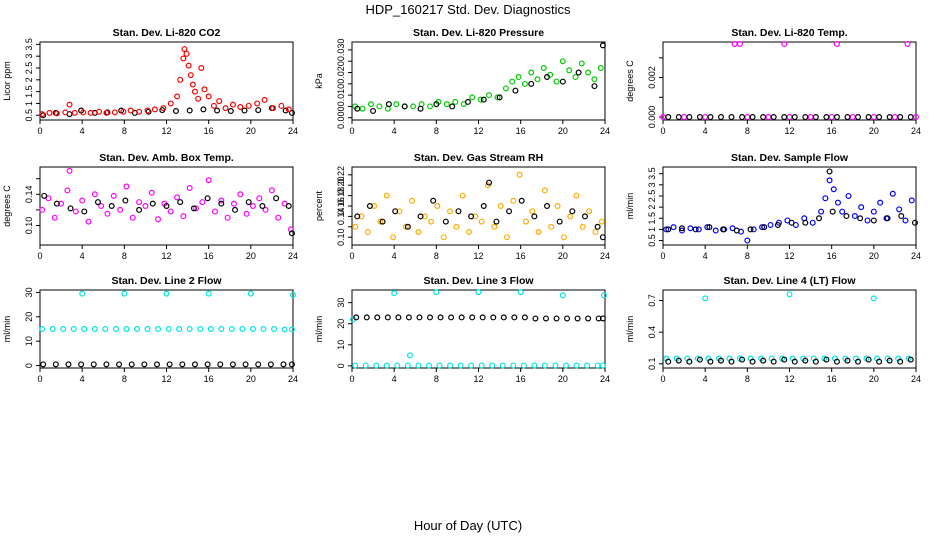 The width and height of the screenshot is (936, 540). What do you see at coordinates (916, 379) in the screenshot?
I see `x-tick-label: 24` at bounding box center [916, 379].